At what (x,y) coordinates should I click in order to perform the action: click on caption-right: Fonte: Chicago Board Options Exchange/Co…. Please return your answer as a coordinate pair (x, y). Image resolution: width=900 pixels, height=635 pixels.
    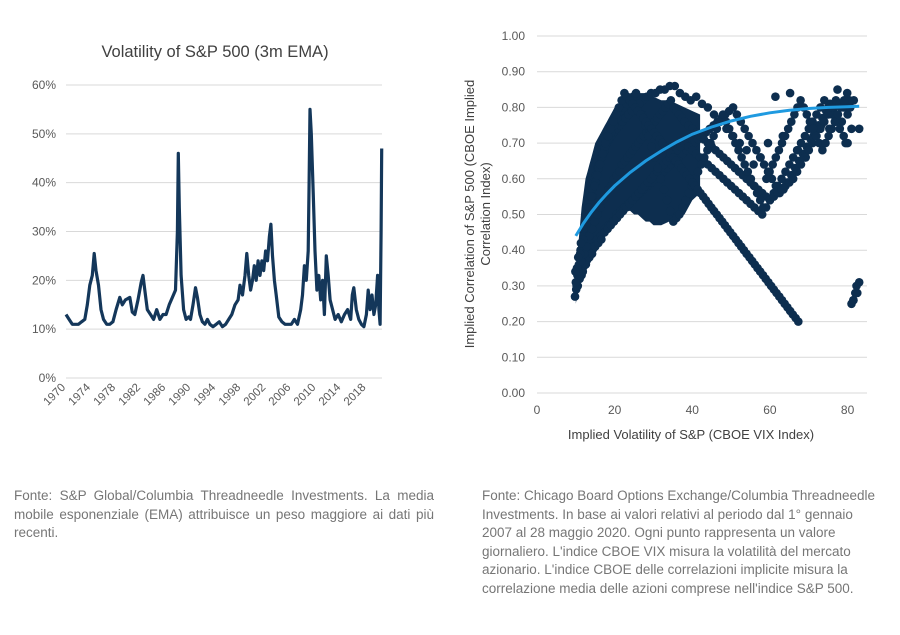
    Looking at the image, I should click on (678, 542).